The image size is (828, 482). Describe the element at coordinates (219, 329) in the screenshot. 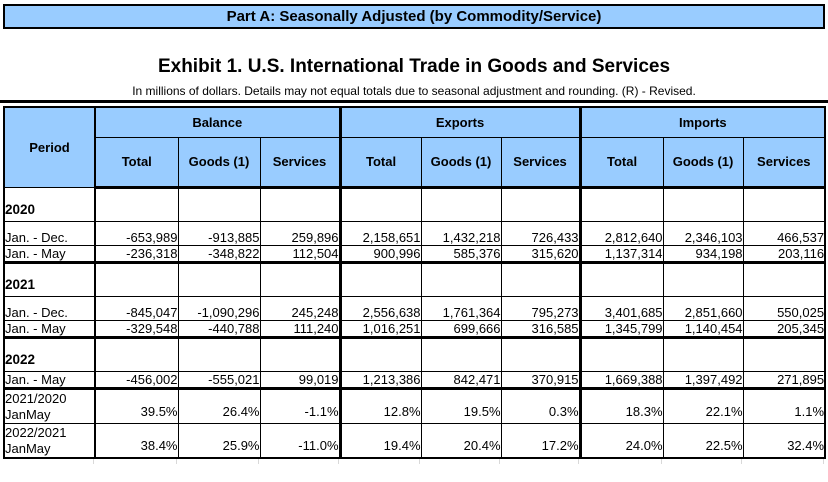

I see `value-cell: -440,788` at that location.